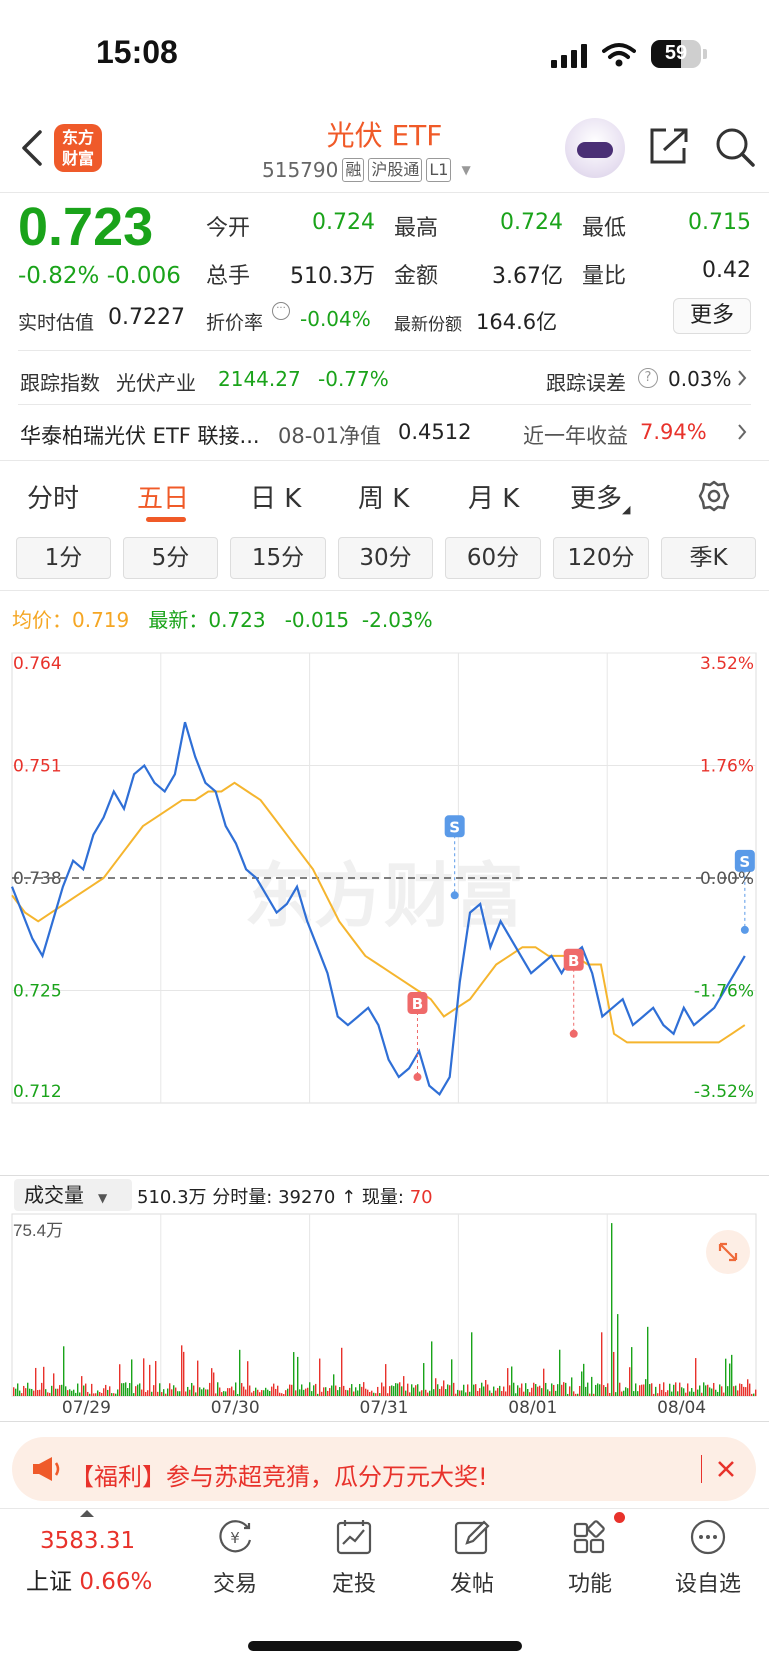  What do you see at coordinates (32, 148) in the screenshot?
I see `back-arrow-icon` at bounding box center [32, 148].